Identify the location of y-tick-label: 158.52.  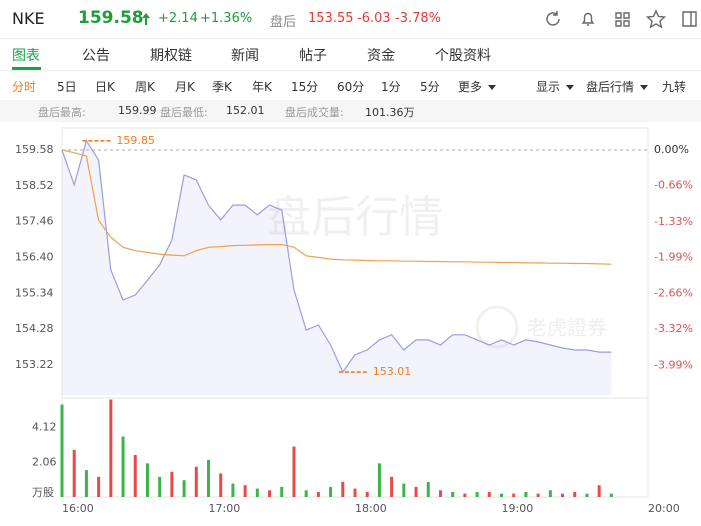
(34, 185).